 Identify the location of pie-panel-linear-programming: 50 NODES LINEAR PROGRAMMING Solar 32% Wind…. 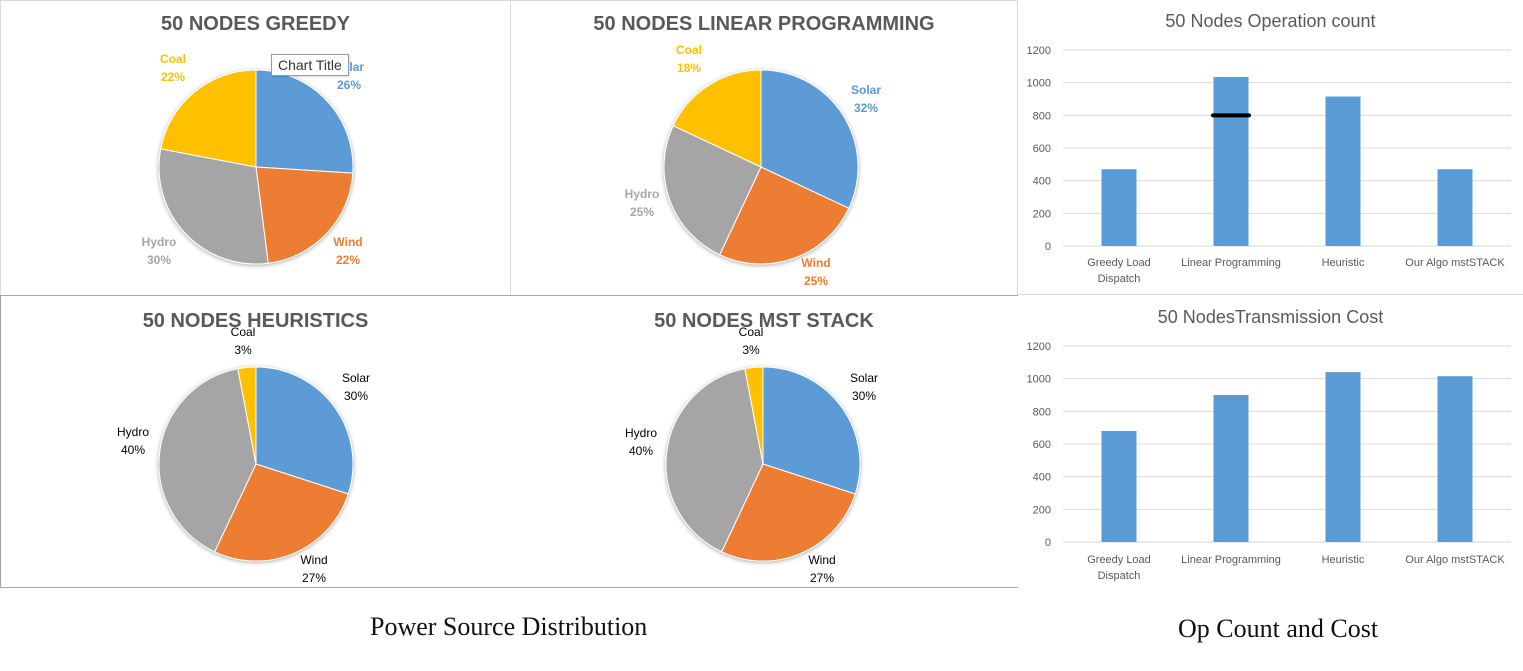
(764, 148).